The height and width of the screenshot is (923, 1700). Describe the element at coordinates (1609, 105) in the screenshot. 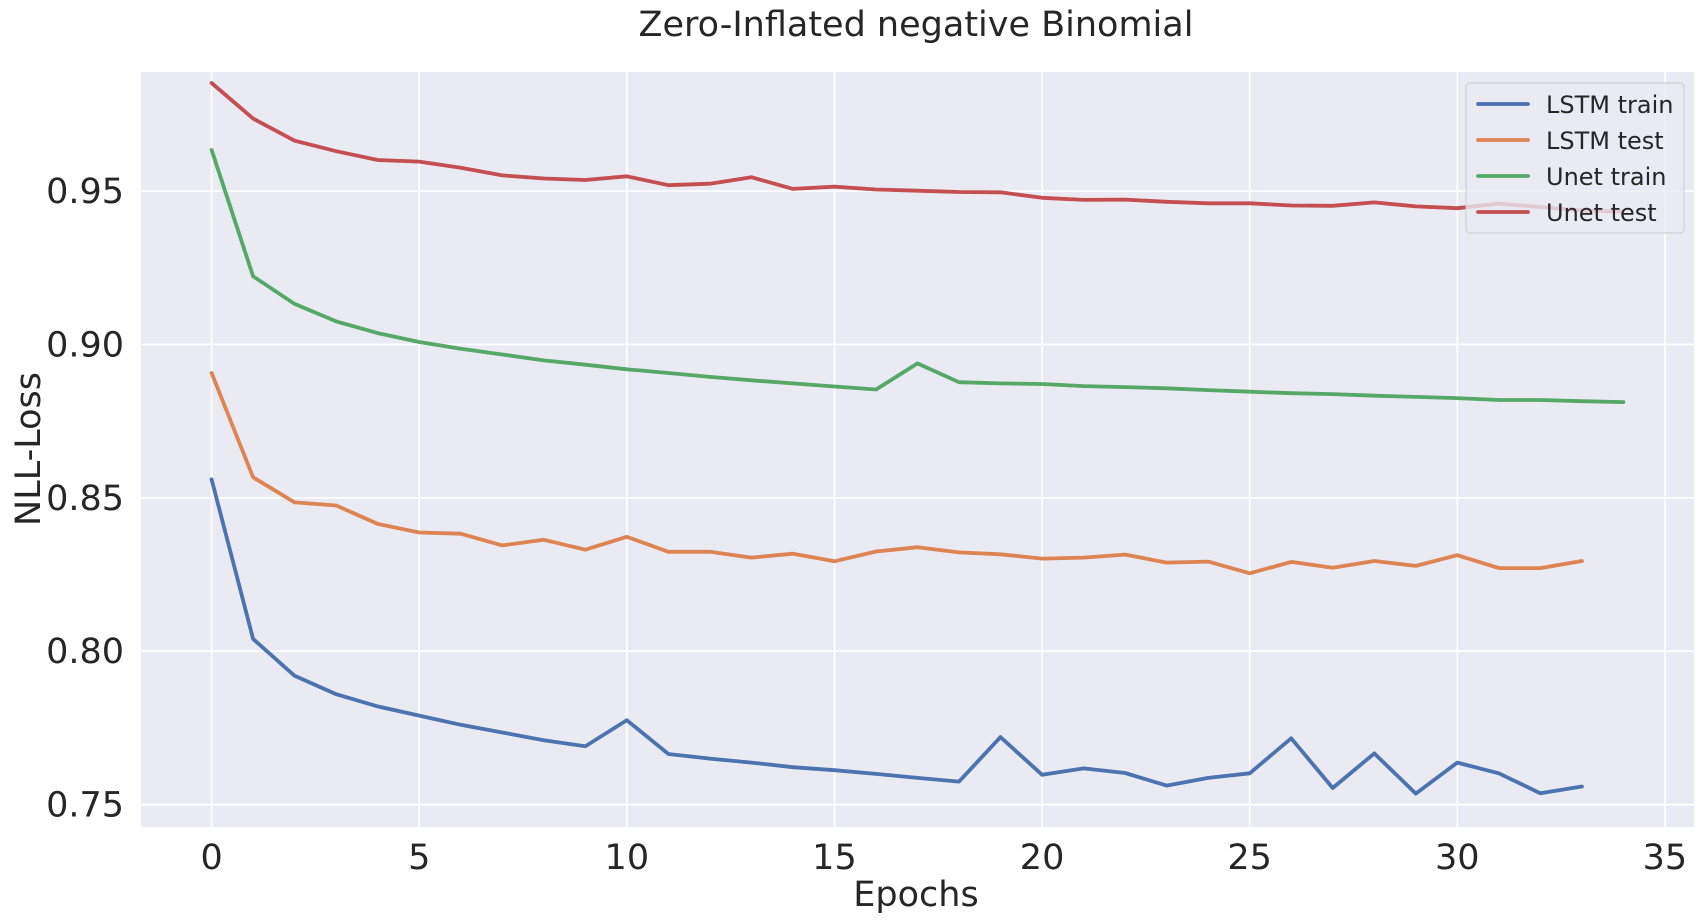

I see `legend-label-lstm-train: LSTM train` at that location.